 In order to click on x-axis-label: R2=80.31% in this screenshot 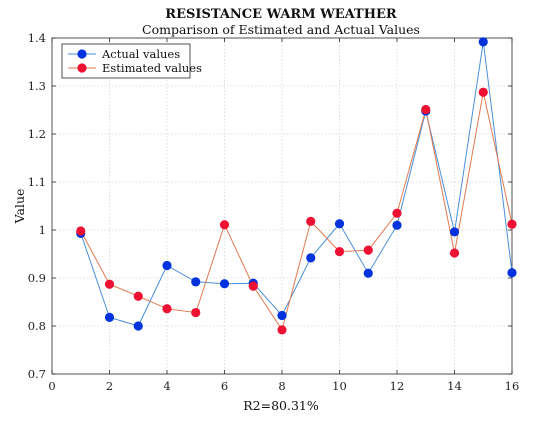, I will do `click(281, 405)`.